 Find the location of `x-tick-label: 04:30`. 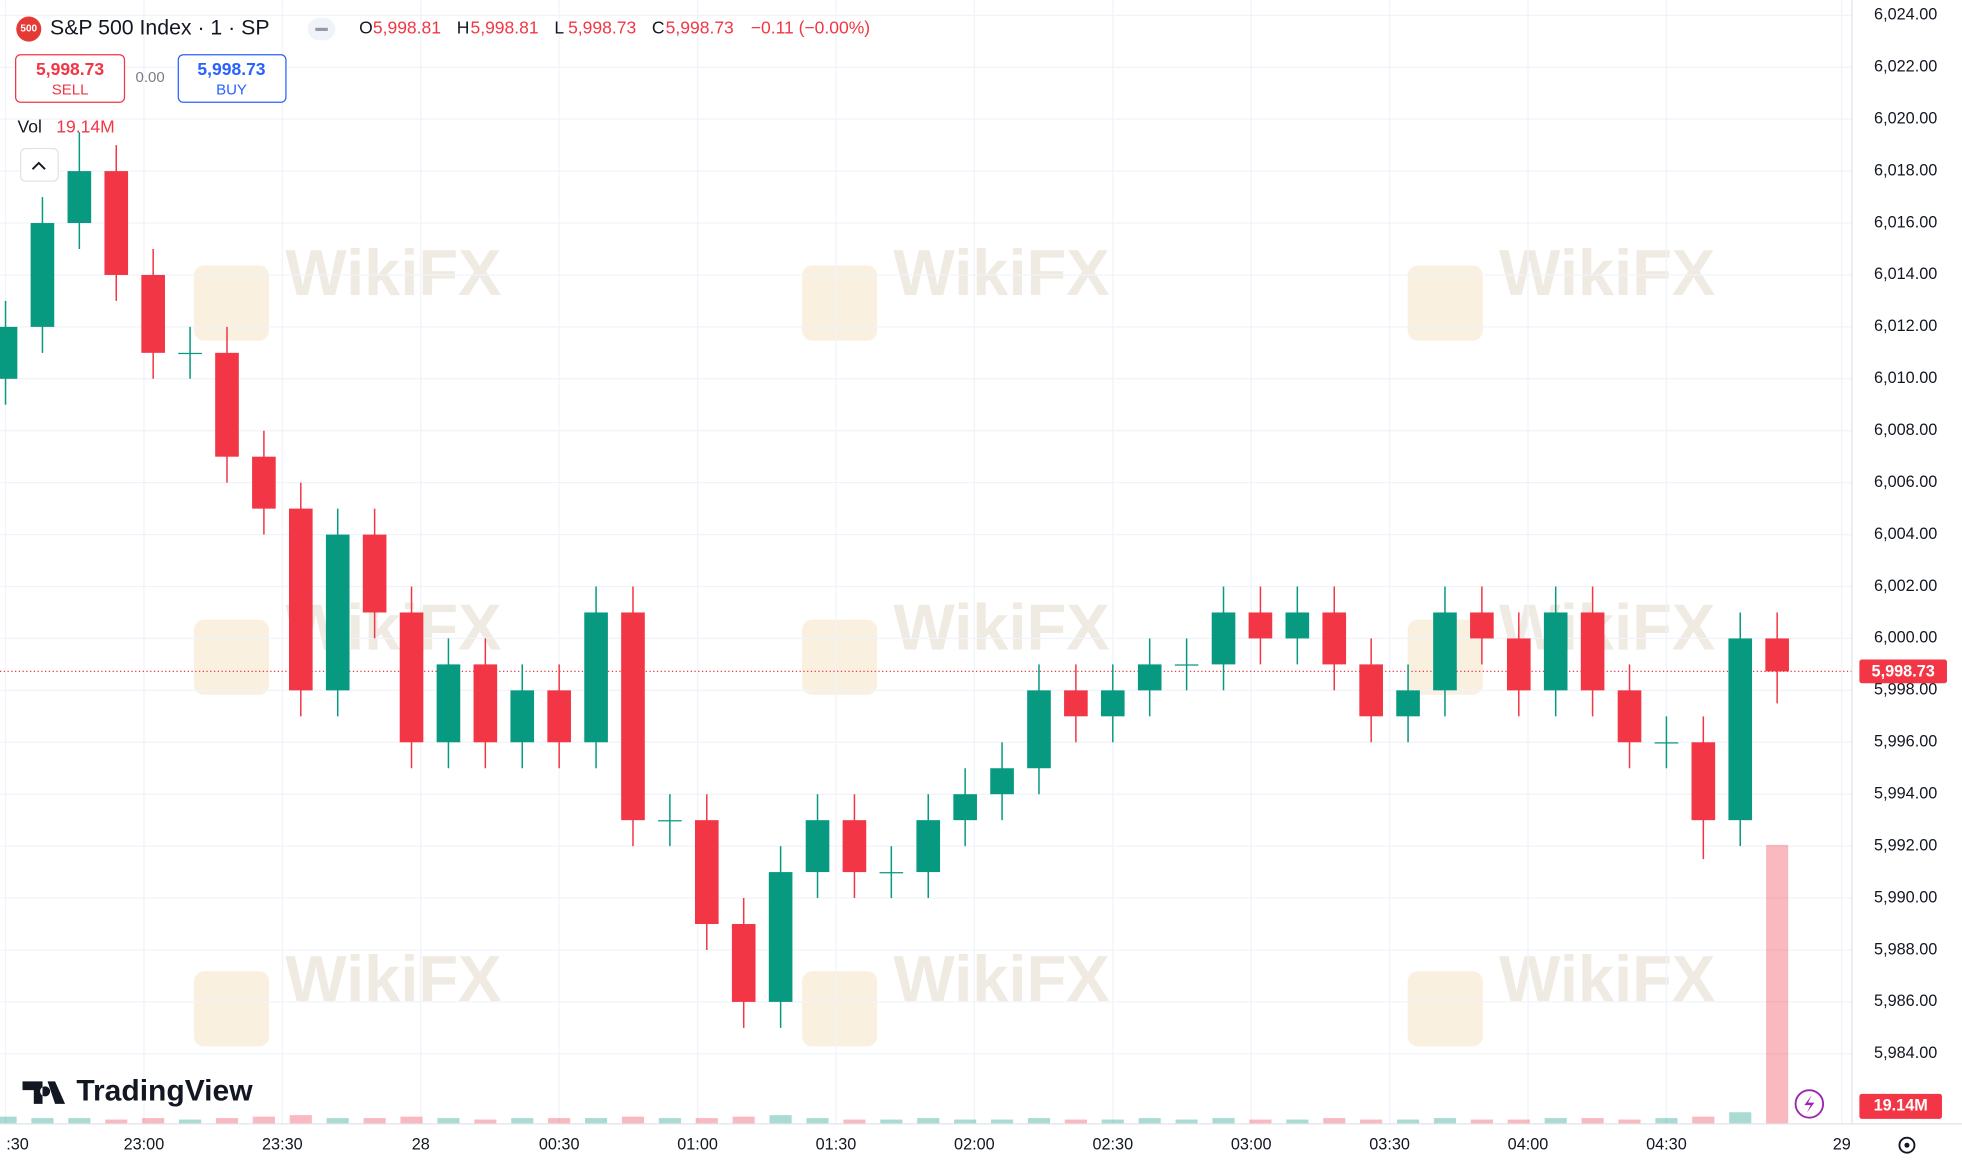

x-tick-label: 04:30 is located at coordinates (1666, 1144).